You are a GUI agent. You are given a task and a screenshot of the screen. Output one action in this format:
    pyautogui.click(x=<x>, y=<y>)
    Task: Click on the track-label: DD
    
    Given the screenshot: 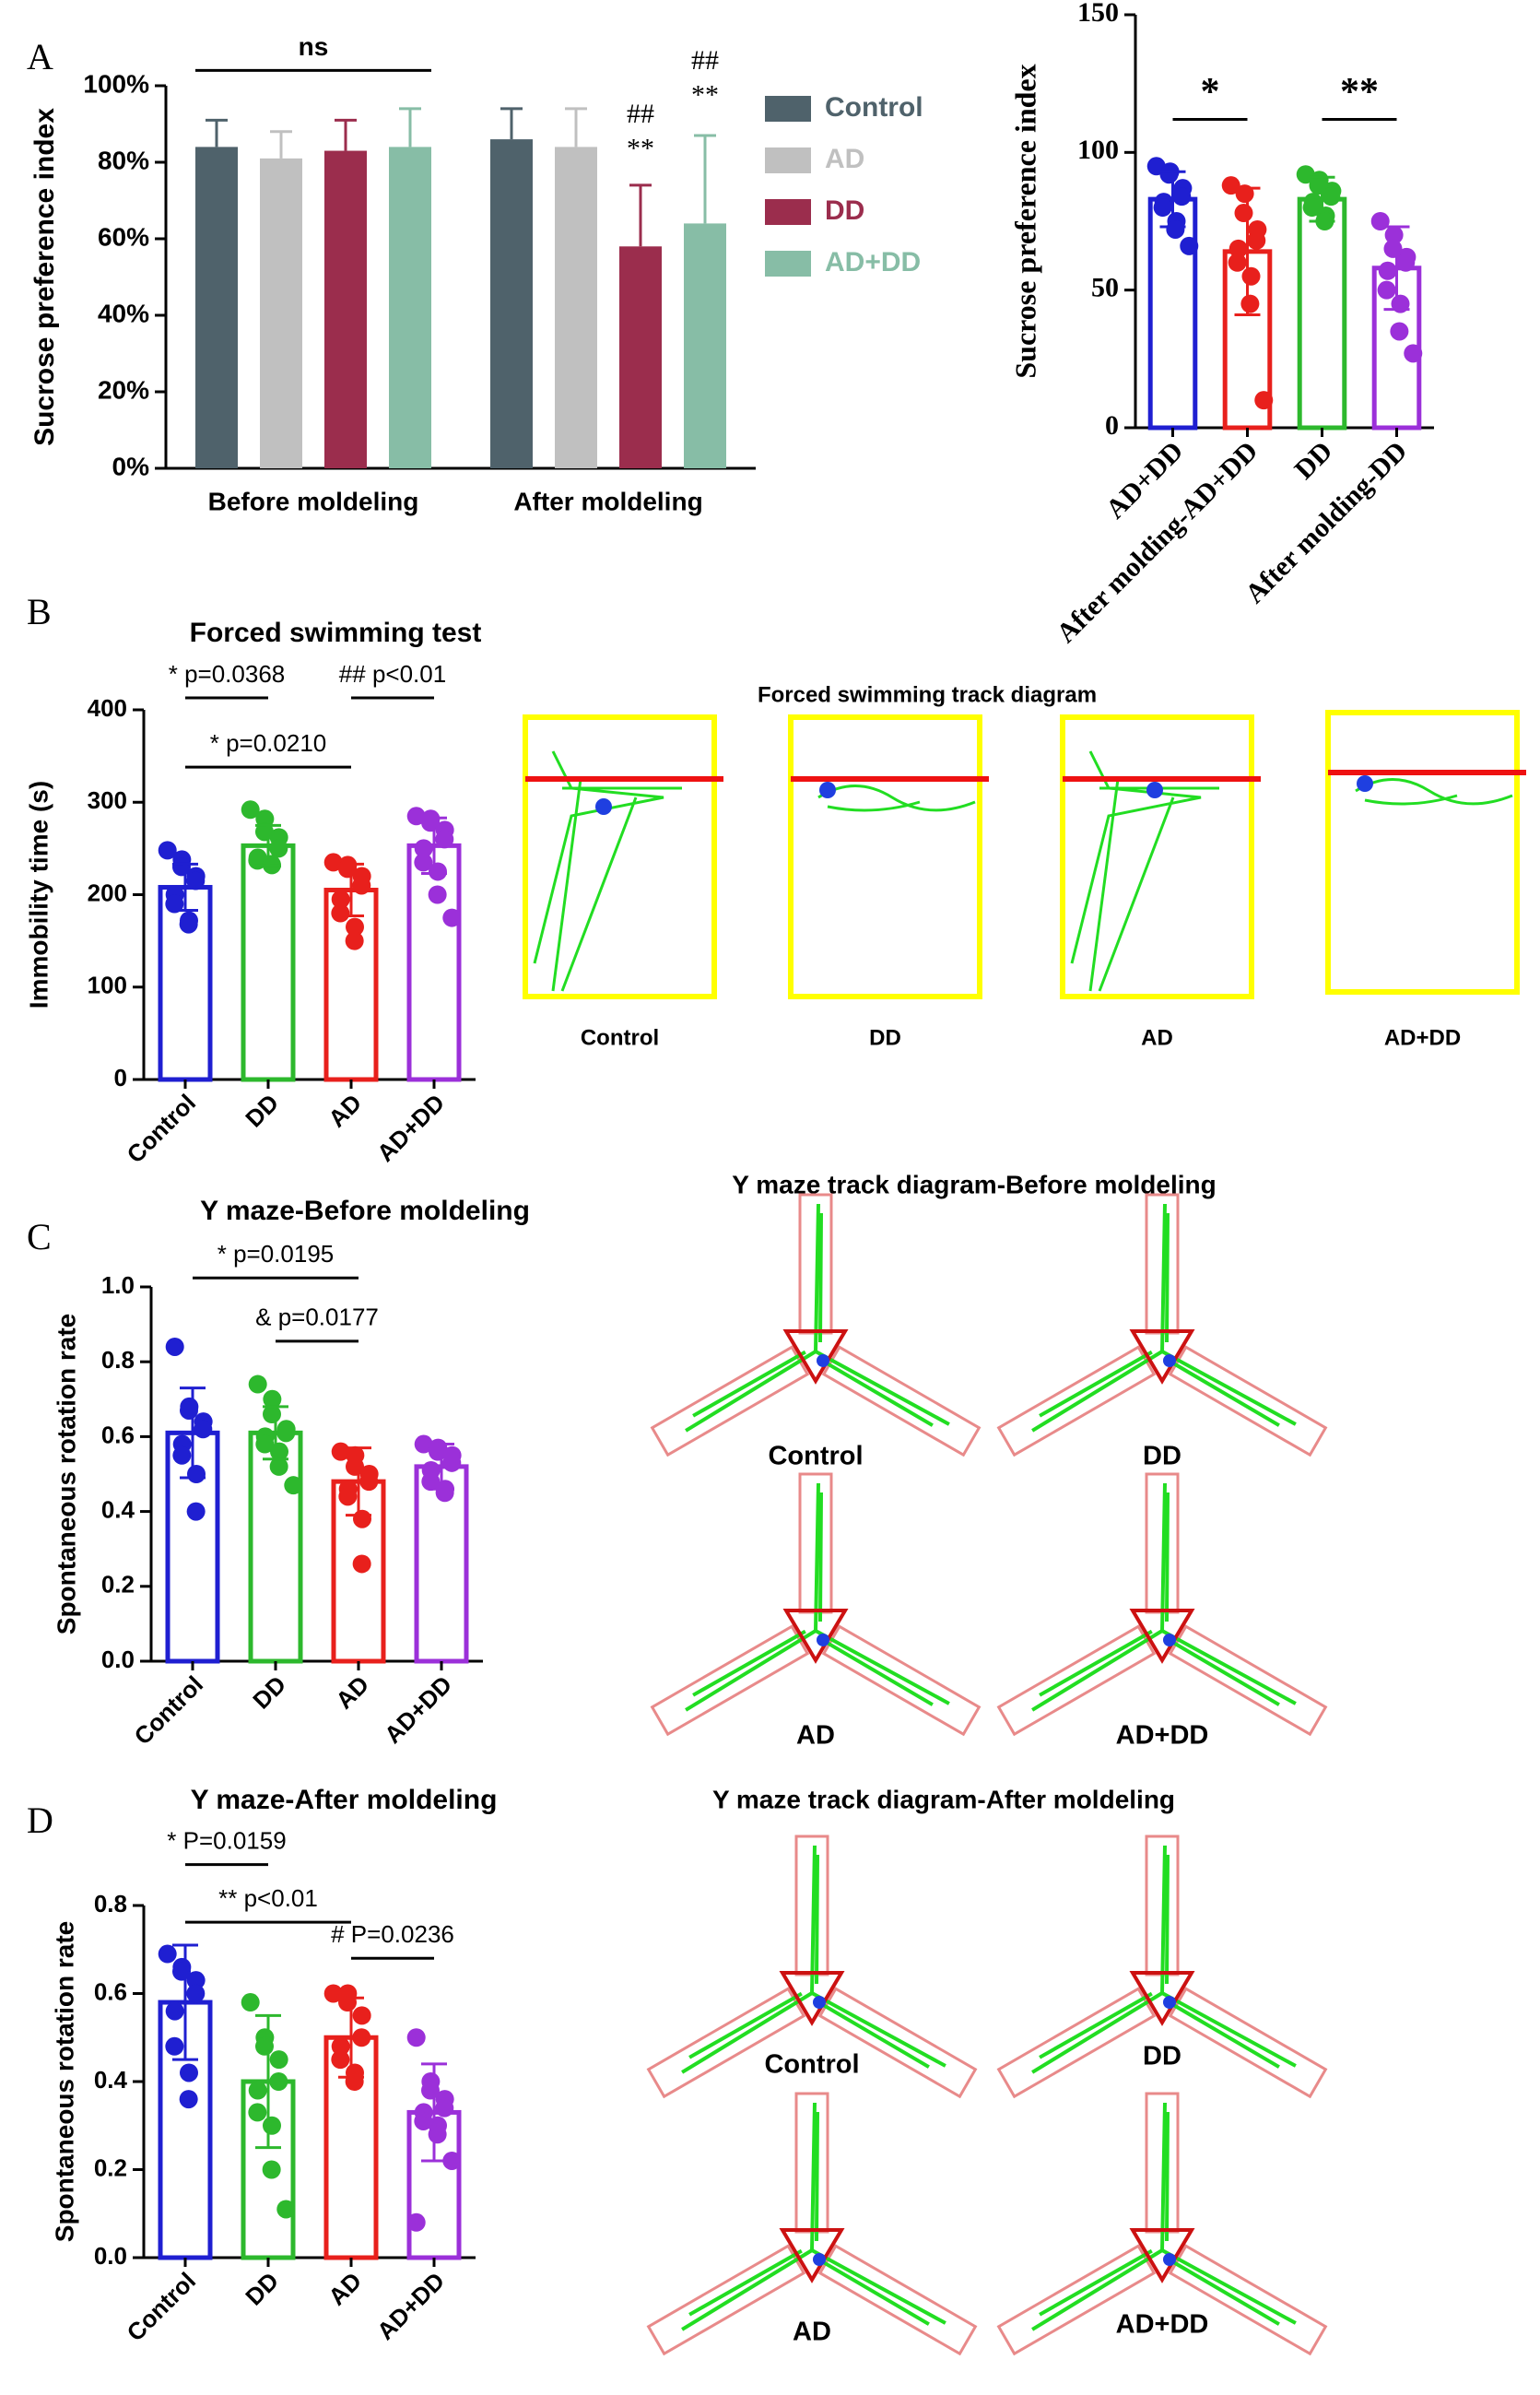 What is the action you would take?
    pyautogui.click(x=1162, y=2056)
    